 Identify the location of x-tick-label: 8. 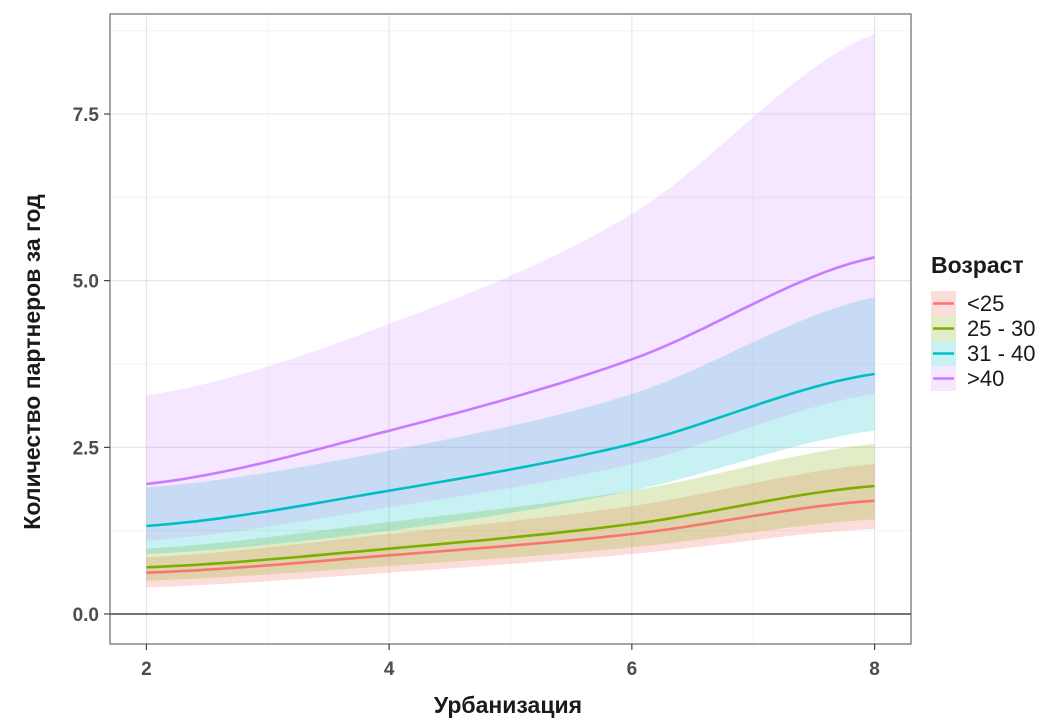
(874, 669).